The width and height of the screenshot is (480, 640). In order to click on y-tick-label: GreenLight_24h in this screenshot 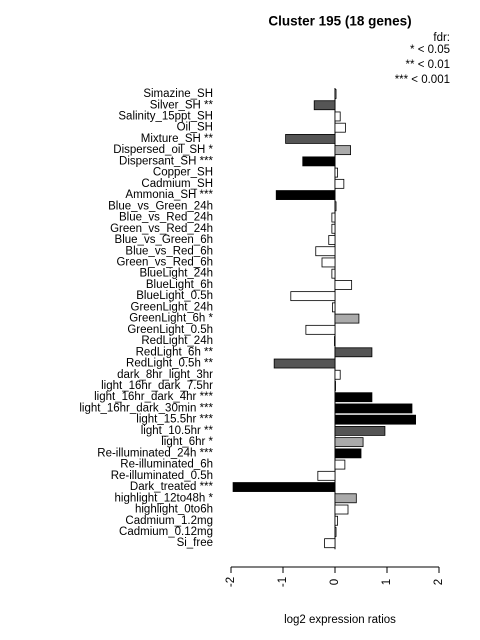, I will do `click(172, 307)`.